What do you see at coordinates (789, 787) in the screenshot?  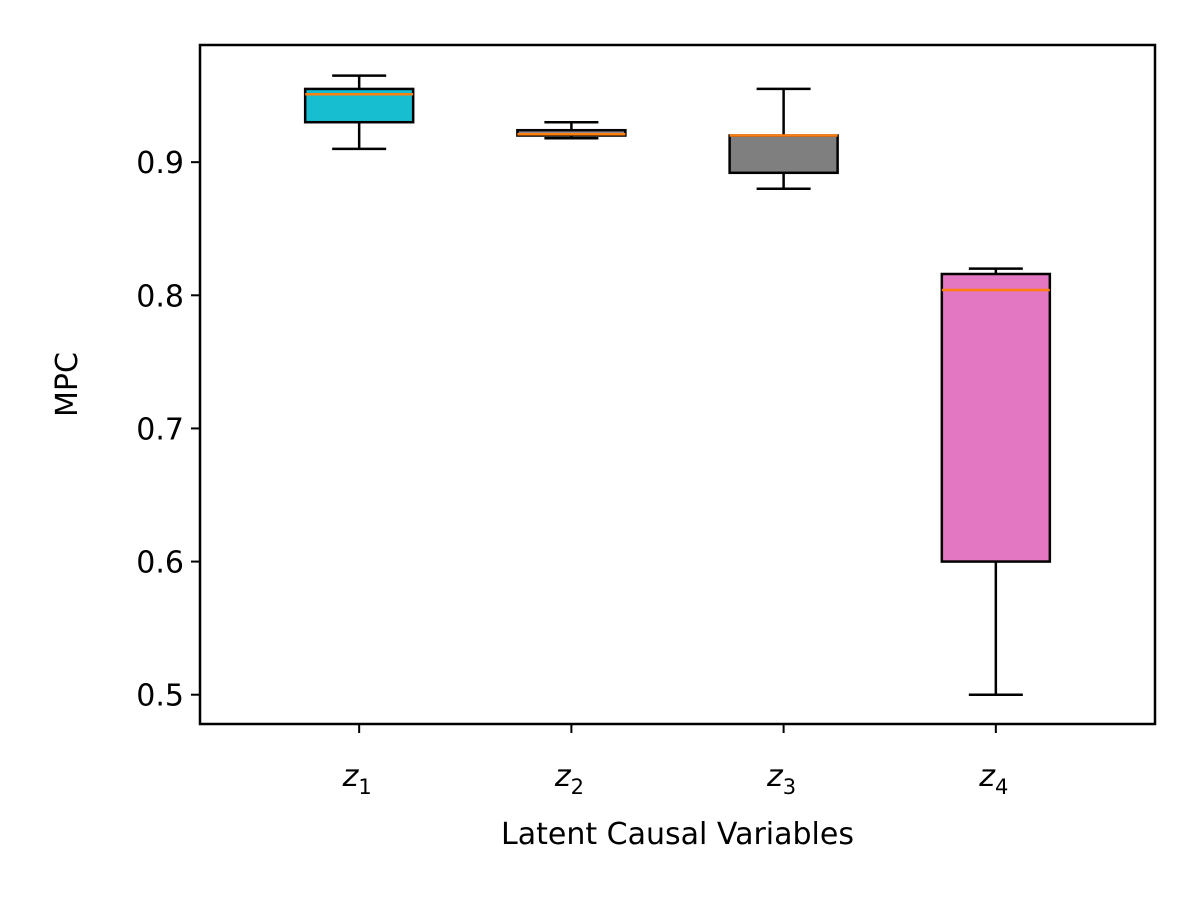 I see `x-tick-label-subscript: 3` at bounding box center [789, 787].